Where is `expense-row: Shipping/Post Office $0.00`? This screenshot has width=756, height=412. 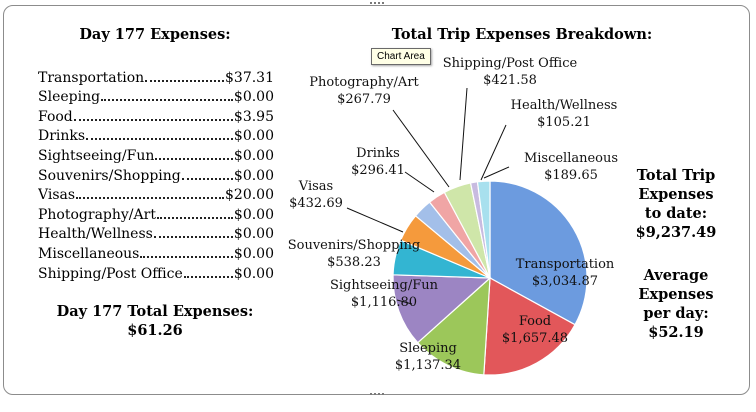
expense-row: Shipping/Post Office $0.00 is located at coordinates (156, 272).